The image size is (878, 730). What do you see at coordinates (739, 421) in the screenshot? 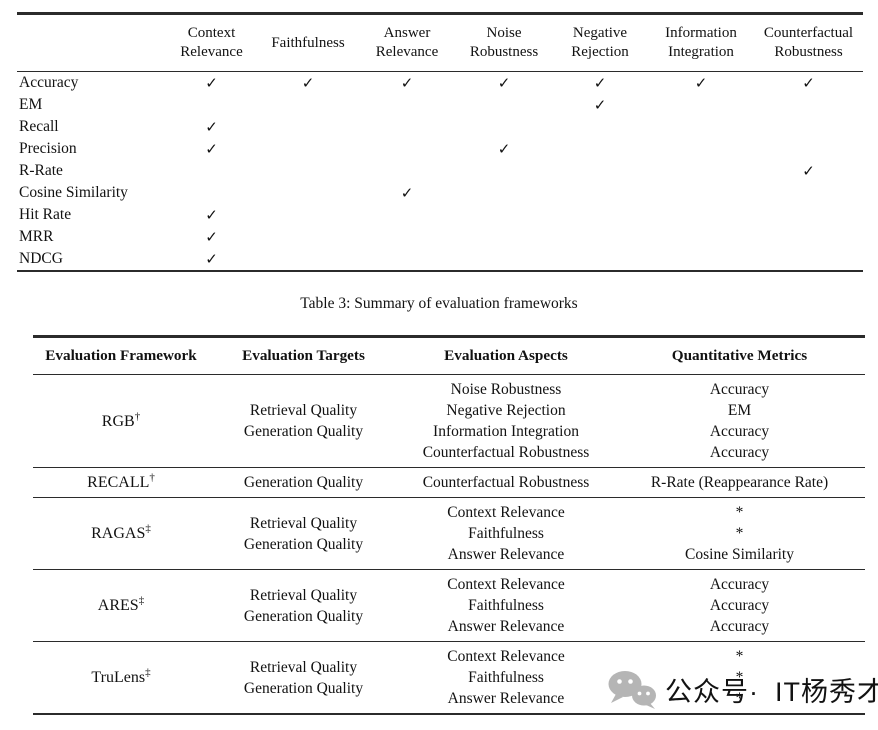
I see `framework-metrics: Accuracy EM Accuracy Accuracy` at bounding box center [739, 421].